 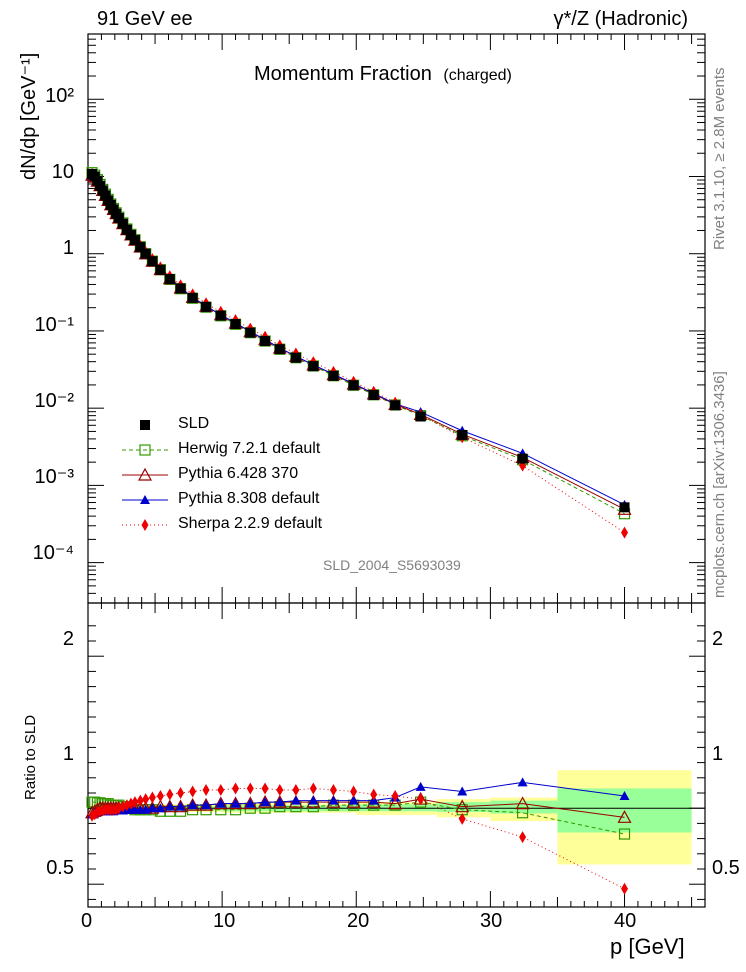 I want to click on legend-label-pythia8: Pythia 8.308 default, so click(x=249, y=498).